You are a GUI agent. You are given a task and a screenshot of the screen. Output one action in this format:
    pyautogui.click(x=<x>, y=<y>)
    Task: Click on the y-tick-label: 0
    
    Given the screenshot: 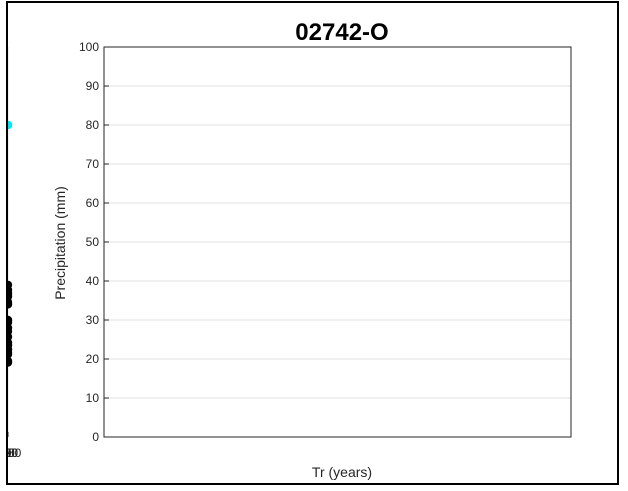 What is the action you would take?
    pyautogui.click(x=95, y=437)
    